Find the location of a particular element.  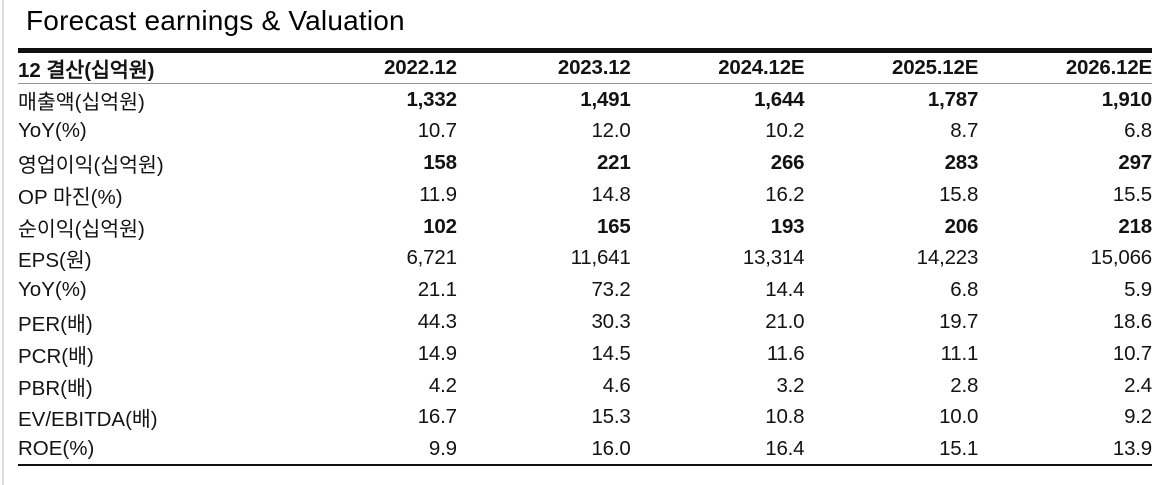

cell-value: 13.9 is located at coordinates (1132, 448).